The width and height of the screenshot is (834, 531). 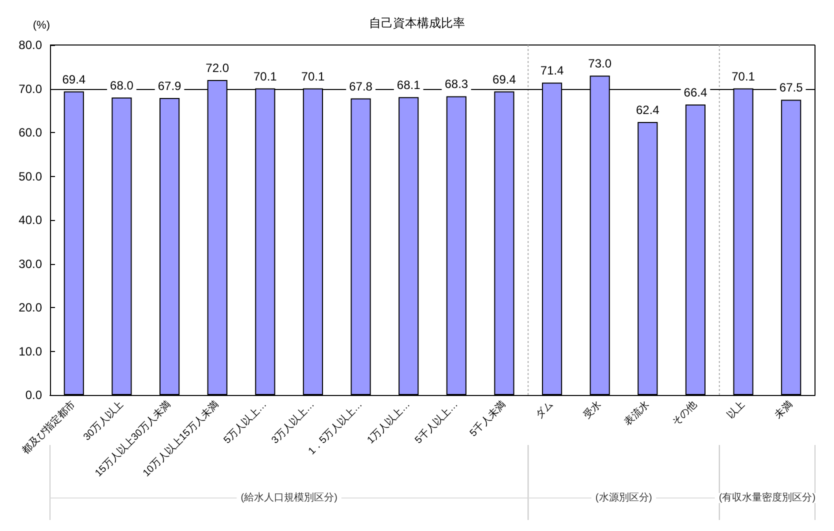 I want to click on data-label: 71.4, so click(x=552, y=71).